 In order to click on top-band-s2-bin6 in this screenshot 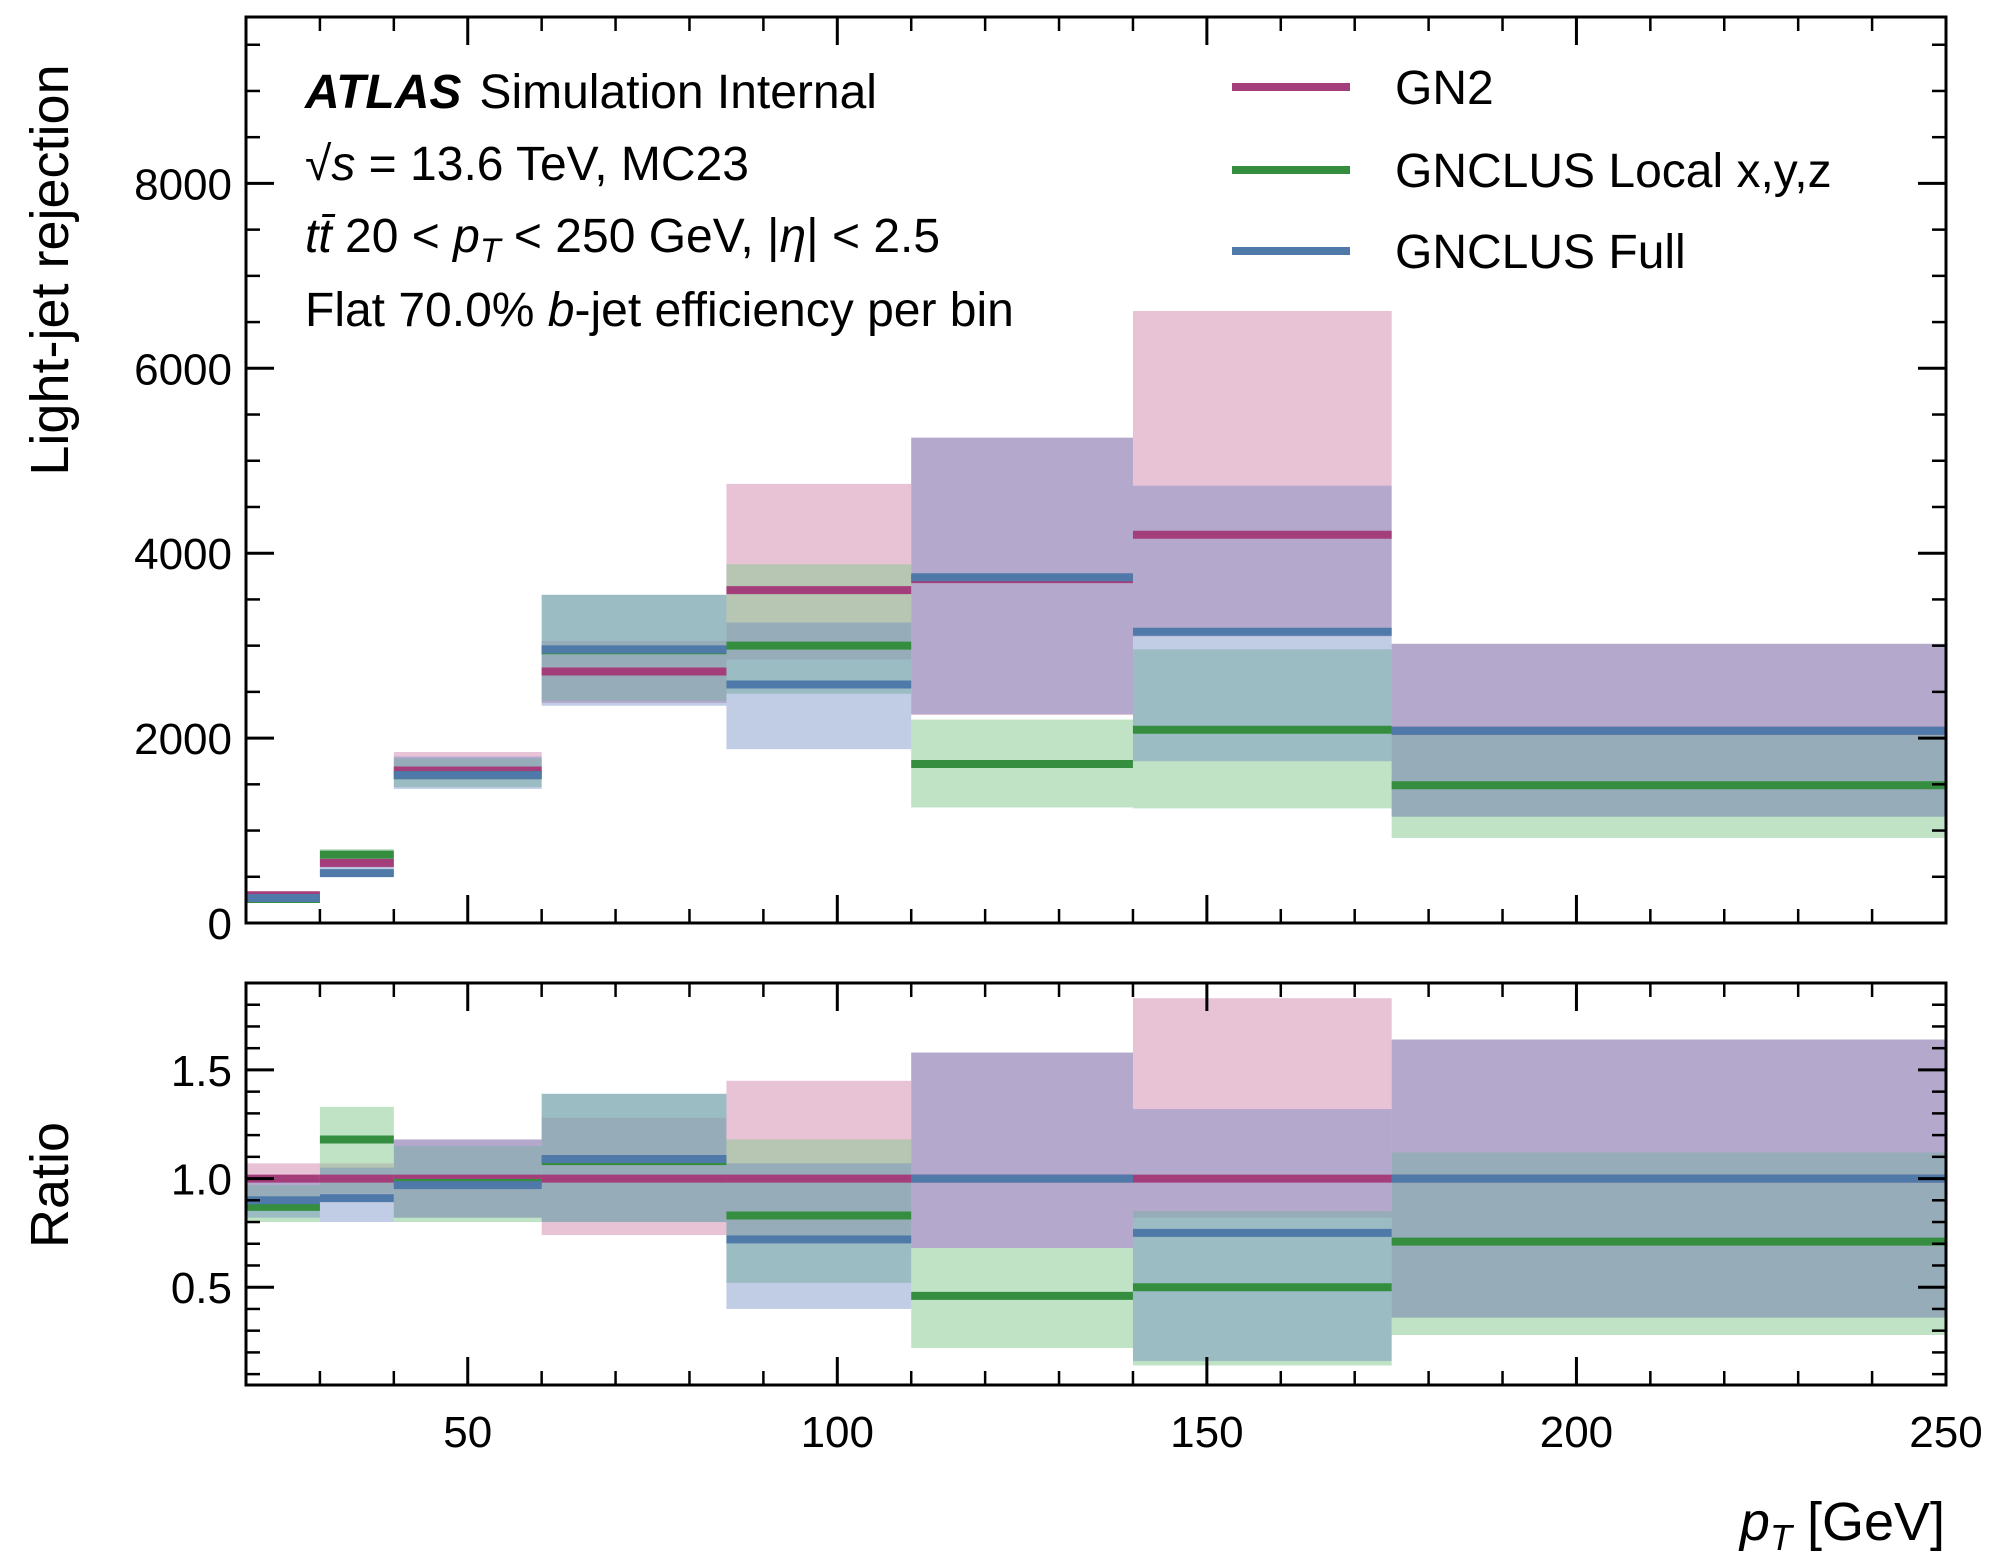, I will do `click(1262, 623)`.